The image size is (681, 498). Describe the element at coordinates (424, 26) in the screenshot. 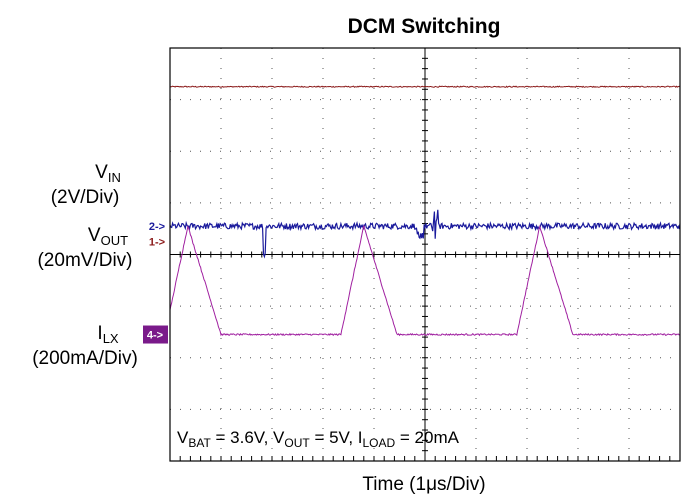

I see `chart-title: DCM Switching` at that location.